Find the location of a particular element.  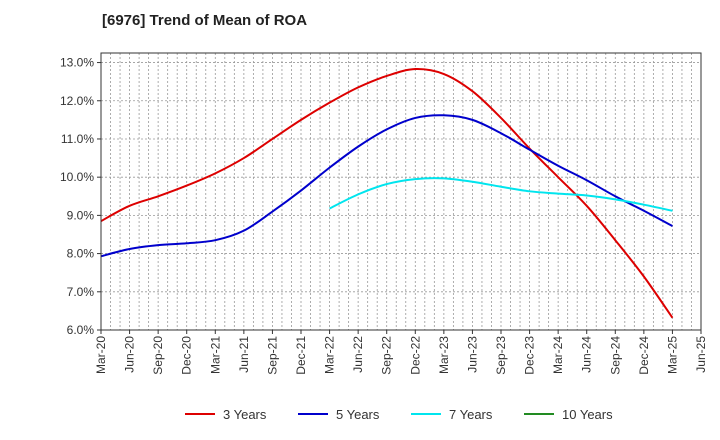

x-tick-label: Sep-23 is located at coordinates (501, 355).